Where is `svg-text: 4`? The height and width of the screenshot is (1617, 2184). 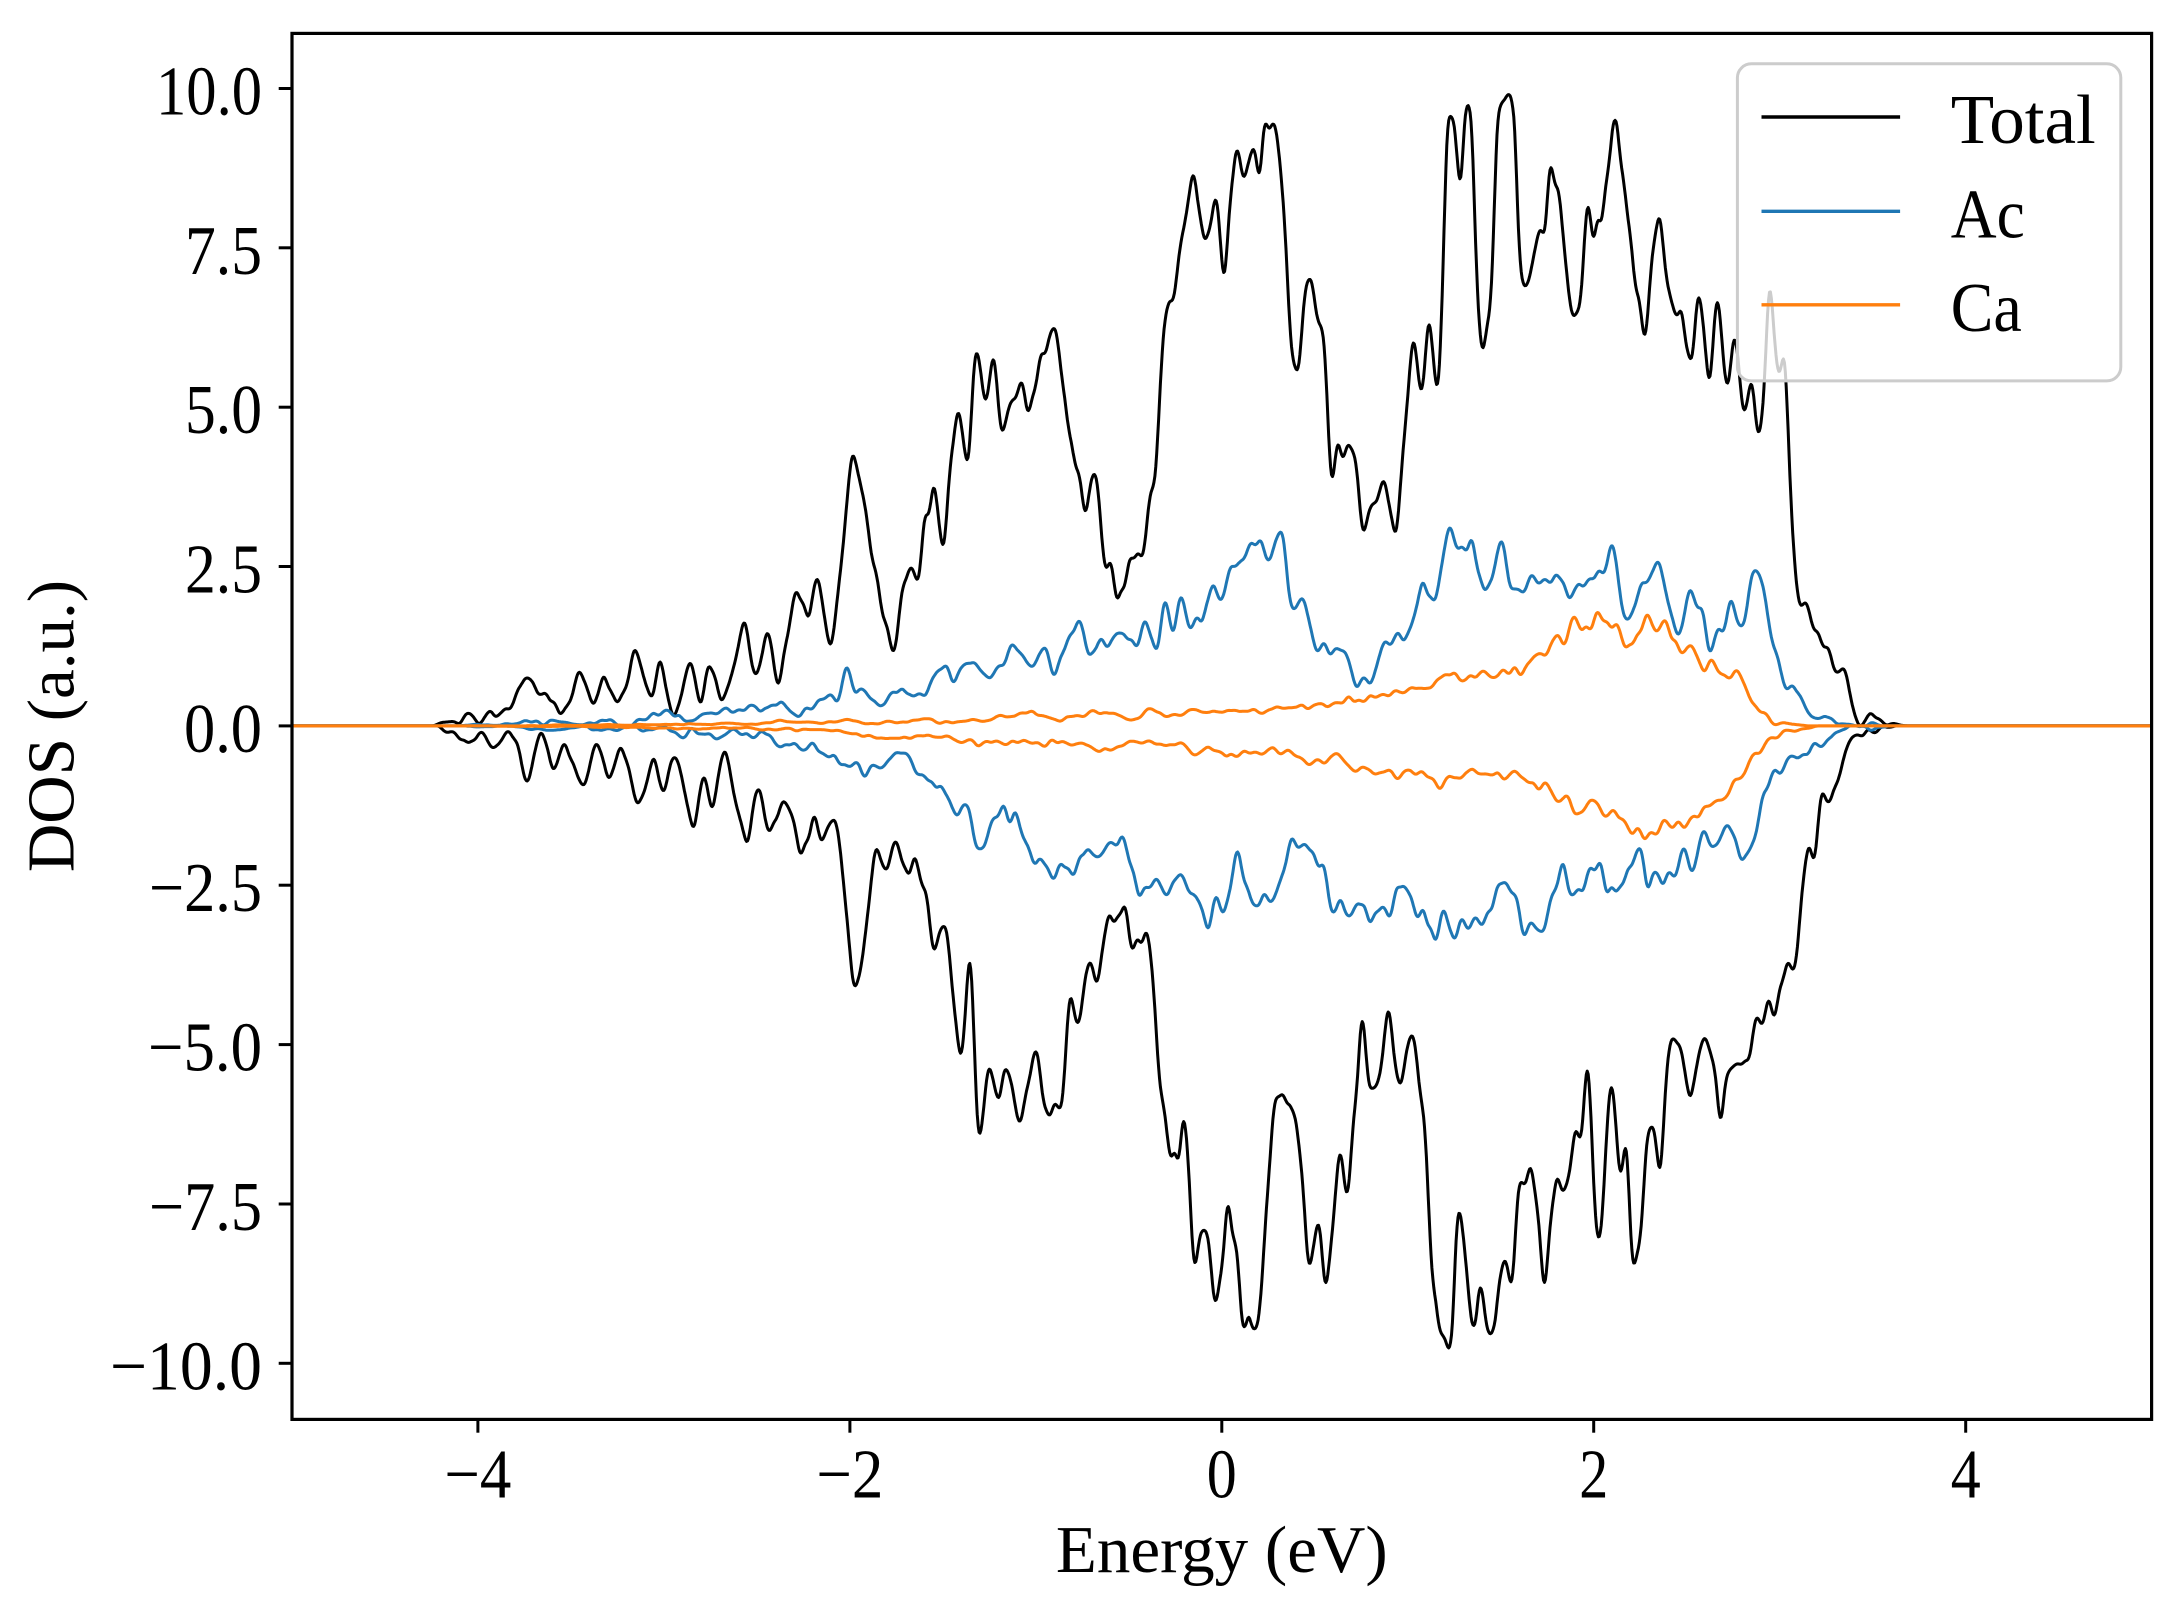
svg-text: 4 is located at coordinates (1966, 1475).